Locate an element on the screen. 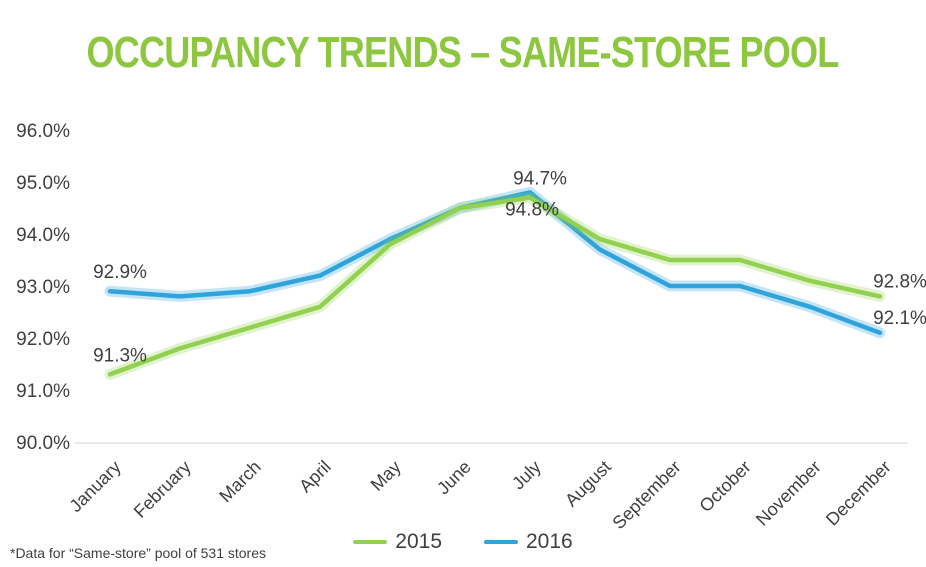 This screenshot has width=926, height=567. legend-item-2016: 2016 is located at coordinates (528, 542).